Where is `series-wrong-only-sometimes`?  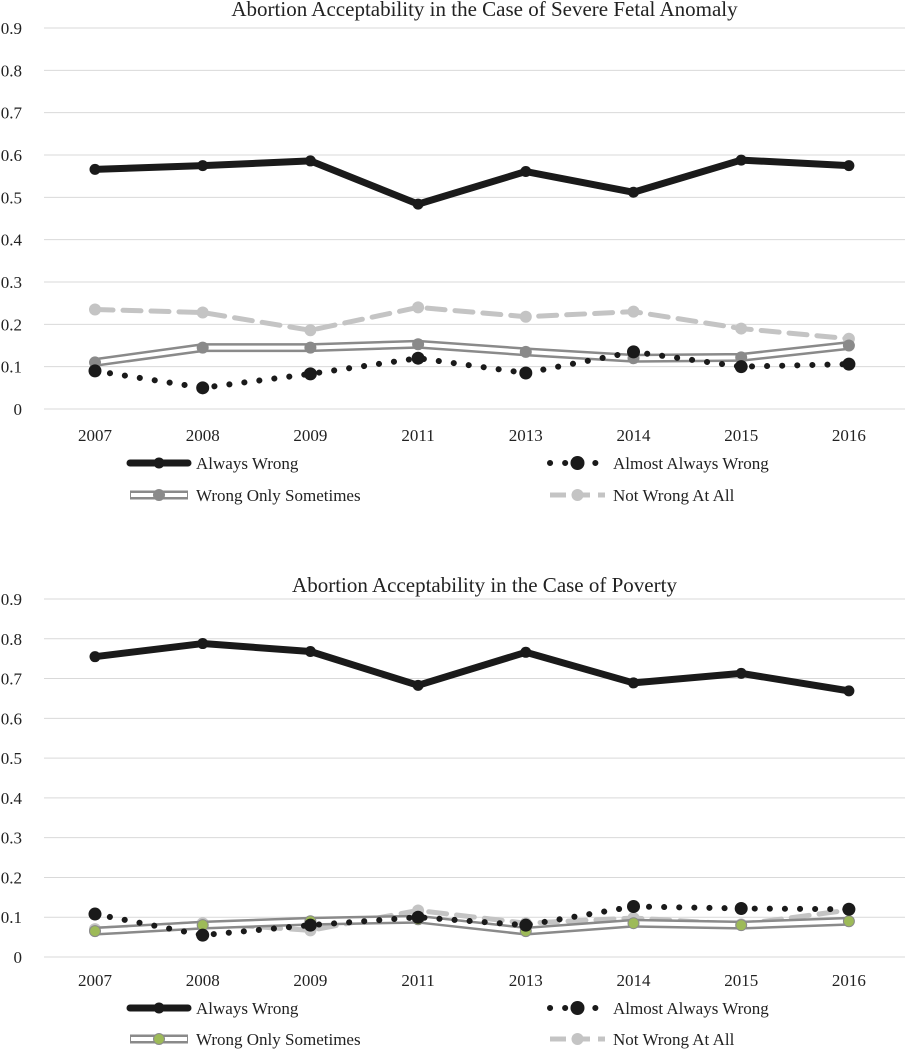
series-wrong-only-sometimes is located at coordinates (472, 925).